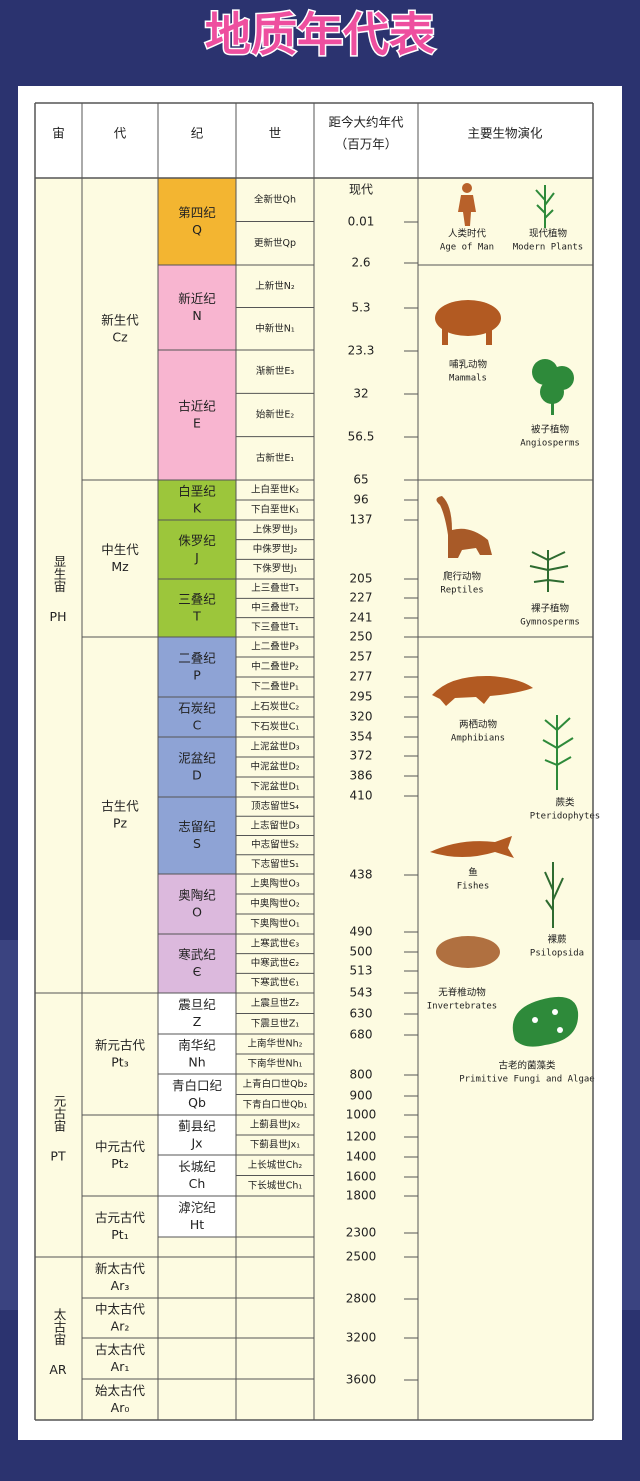 This screenshot has width=640, height=1481. What do you see at coordinates (361, 677) in the screenshot?
I see `age-label: 277` at bounding box center [361, 677].